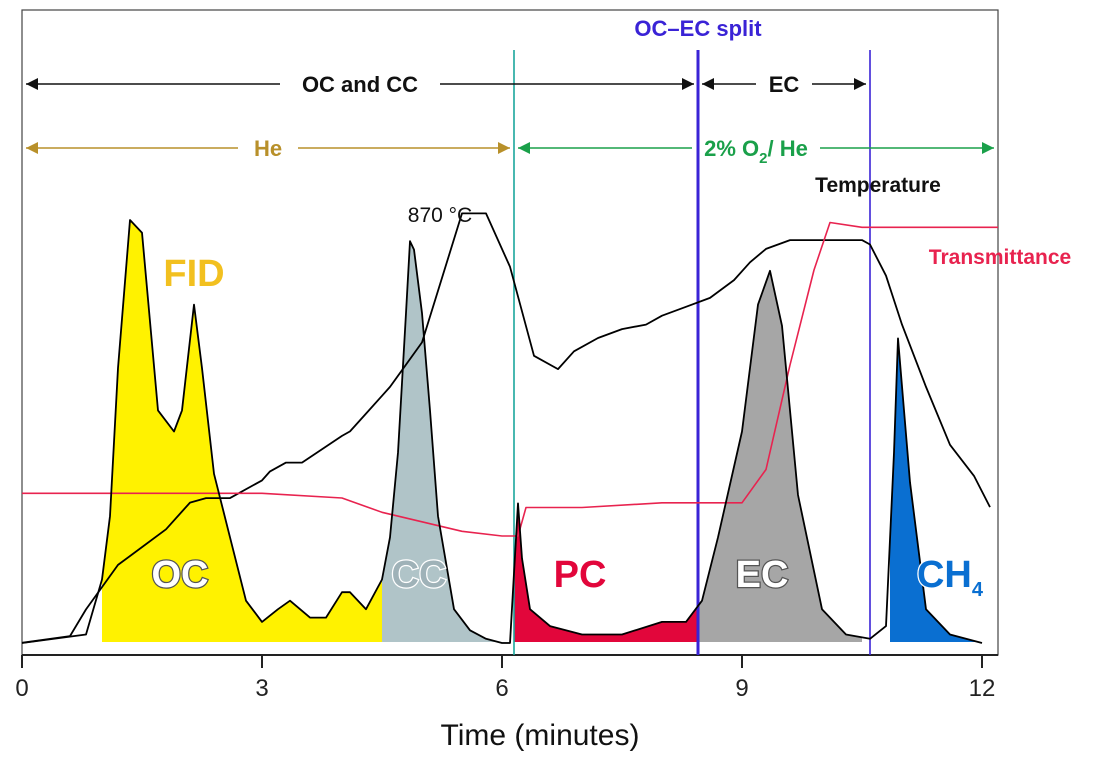 This screenshot has width=1099, height=757. What do you see at coordinates (540, 735) in the screenshot?
I see `x-axis-label: Time (minutes)` at bounding box center [540, 735].